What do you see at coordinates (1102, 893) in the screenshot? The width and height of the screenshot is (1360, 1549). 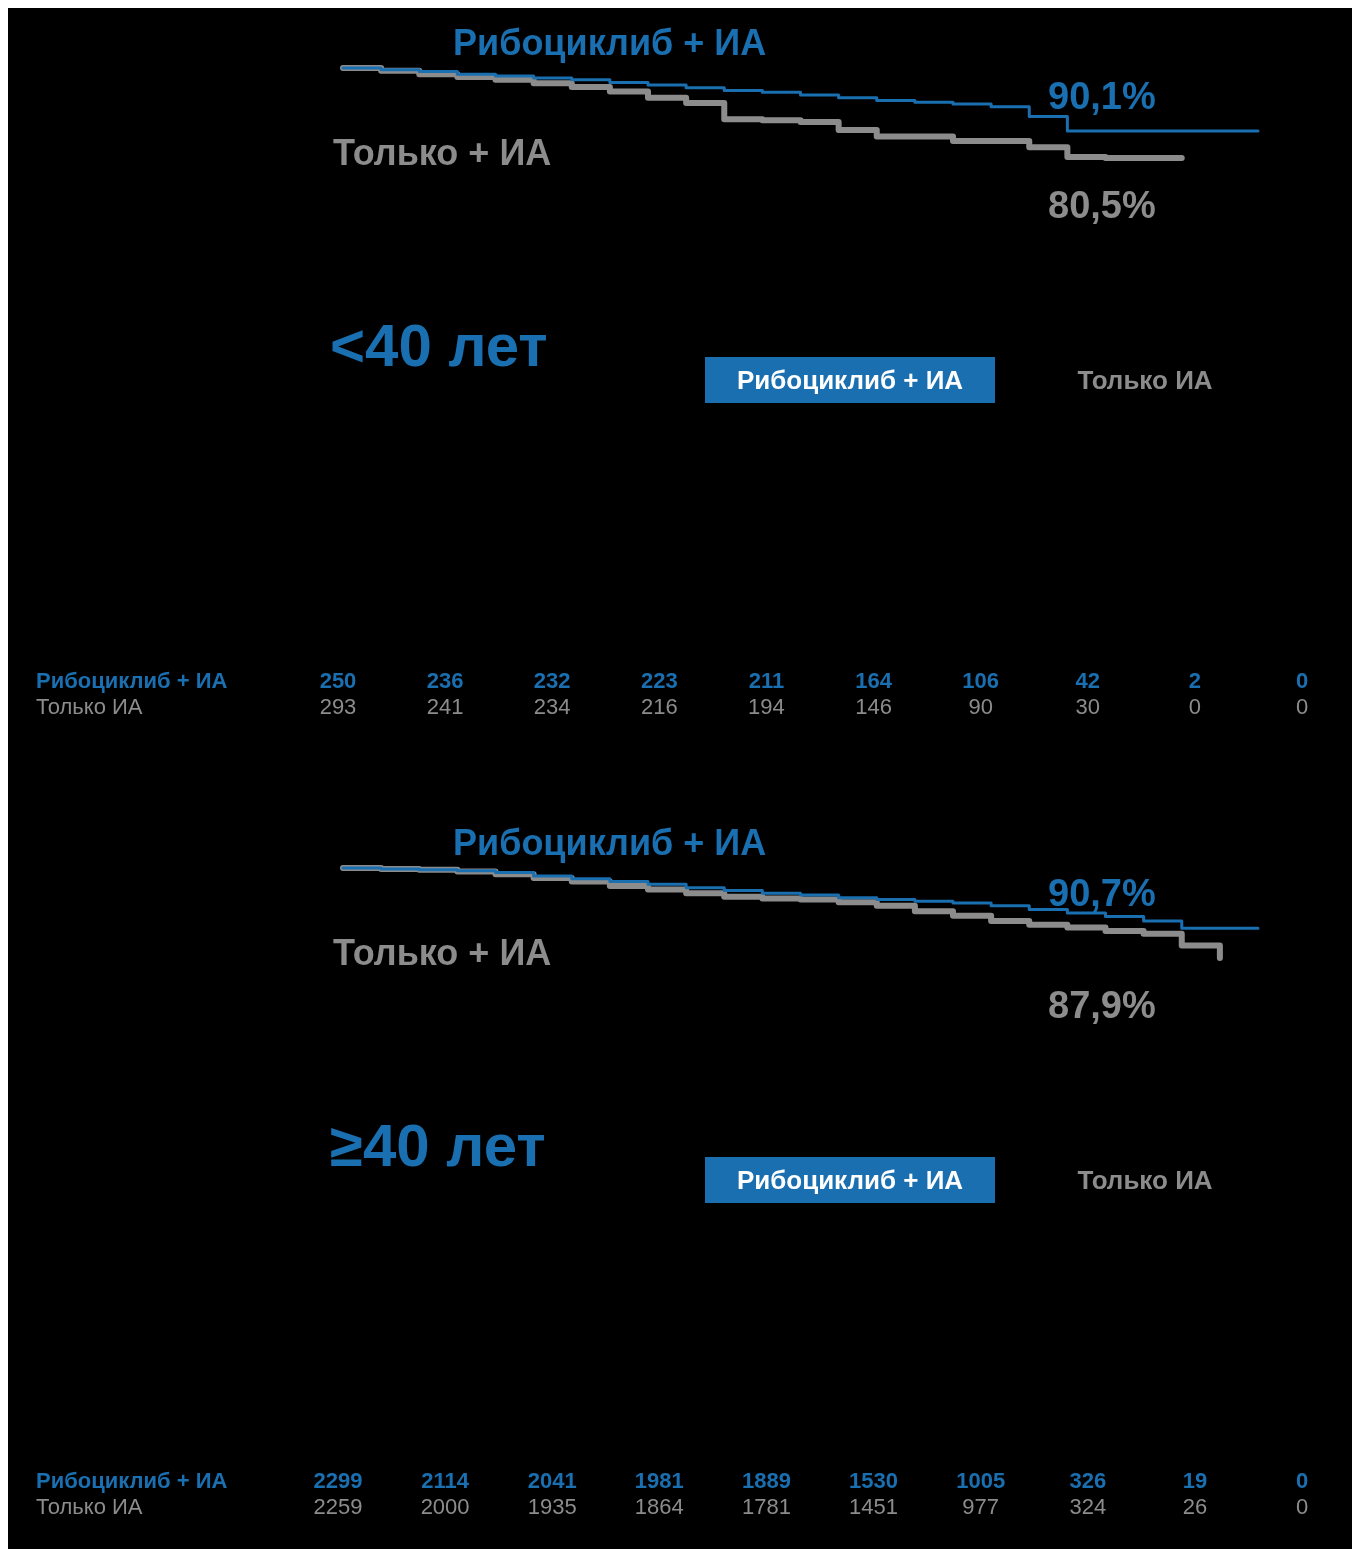 I see `annotation: 90,7%` at bounding box center [1102, 893].